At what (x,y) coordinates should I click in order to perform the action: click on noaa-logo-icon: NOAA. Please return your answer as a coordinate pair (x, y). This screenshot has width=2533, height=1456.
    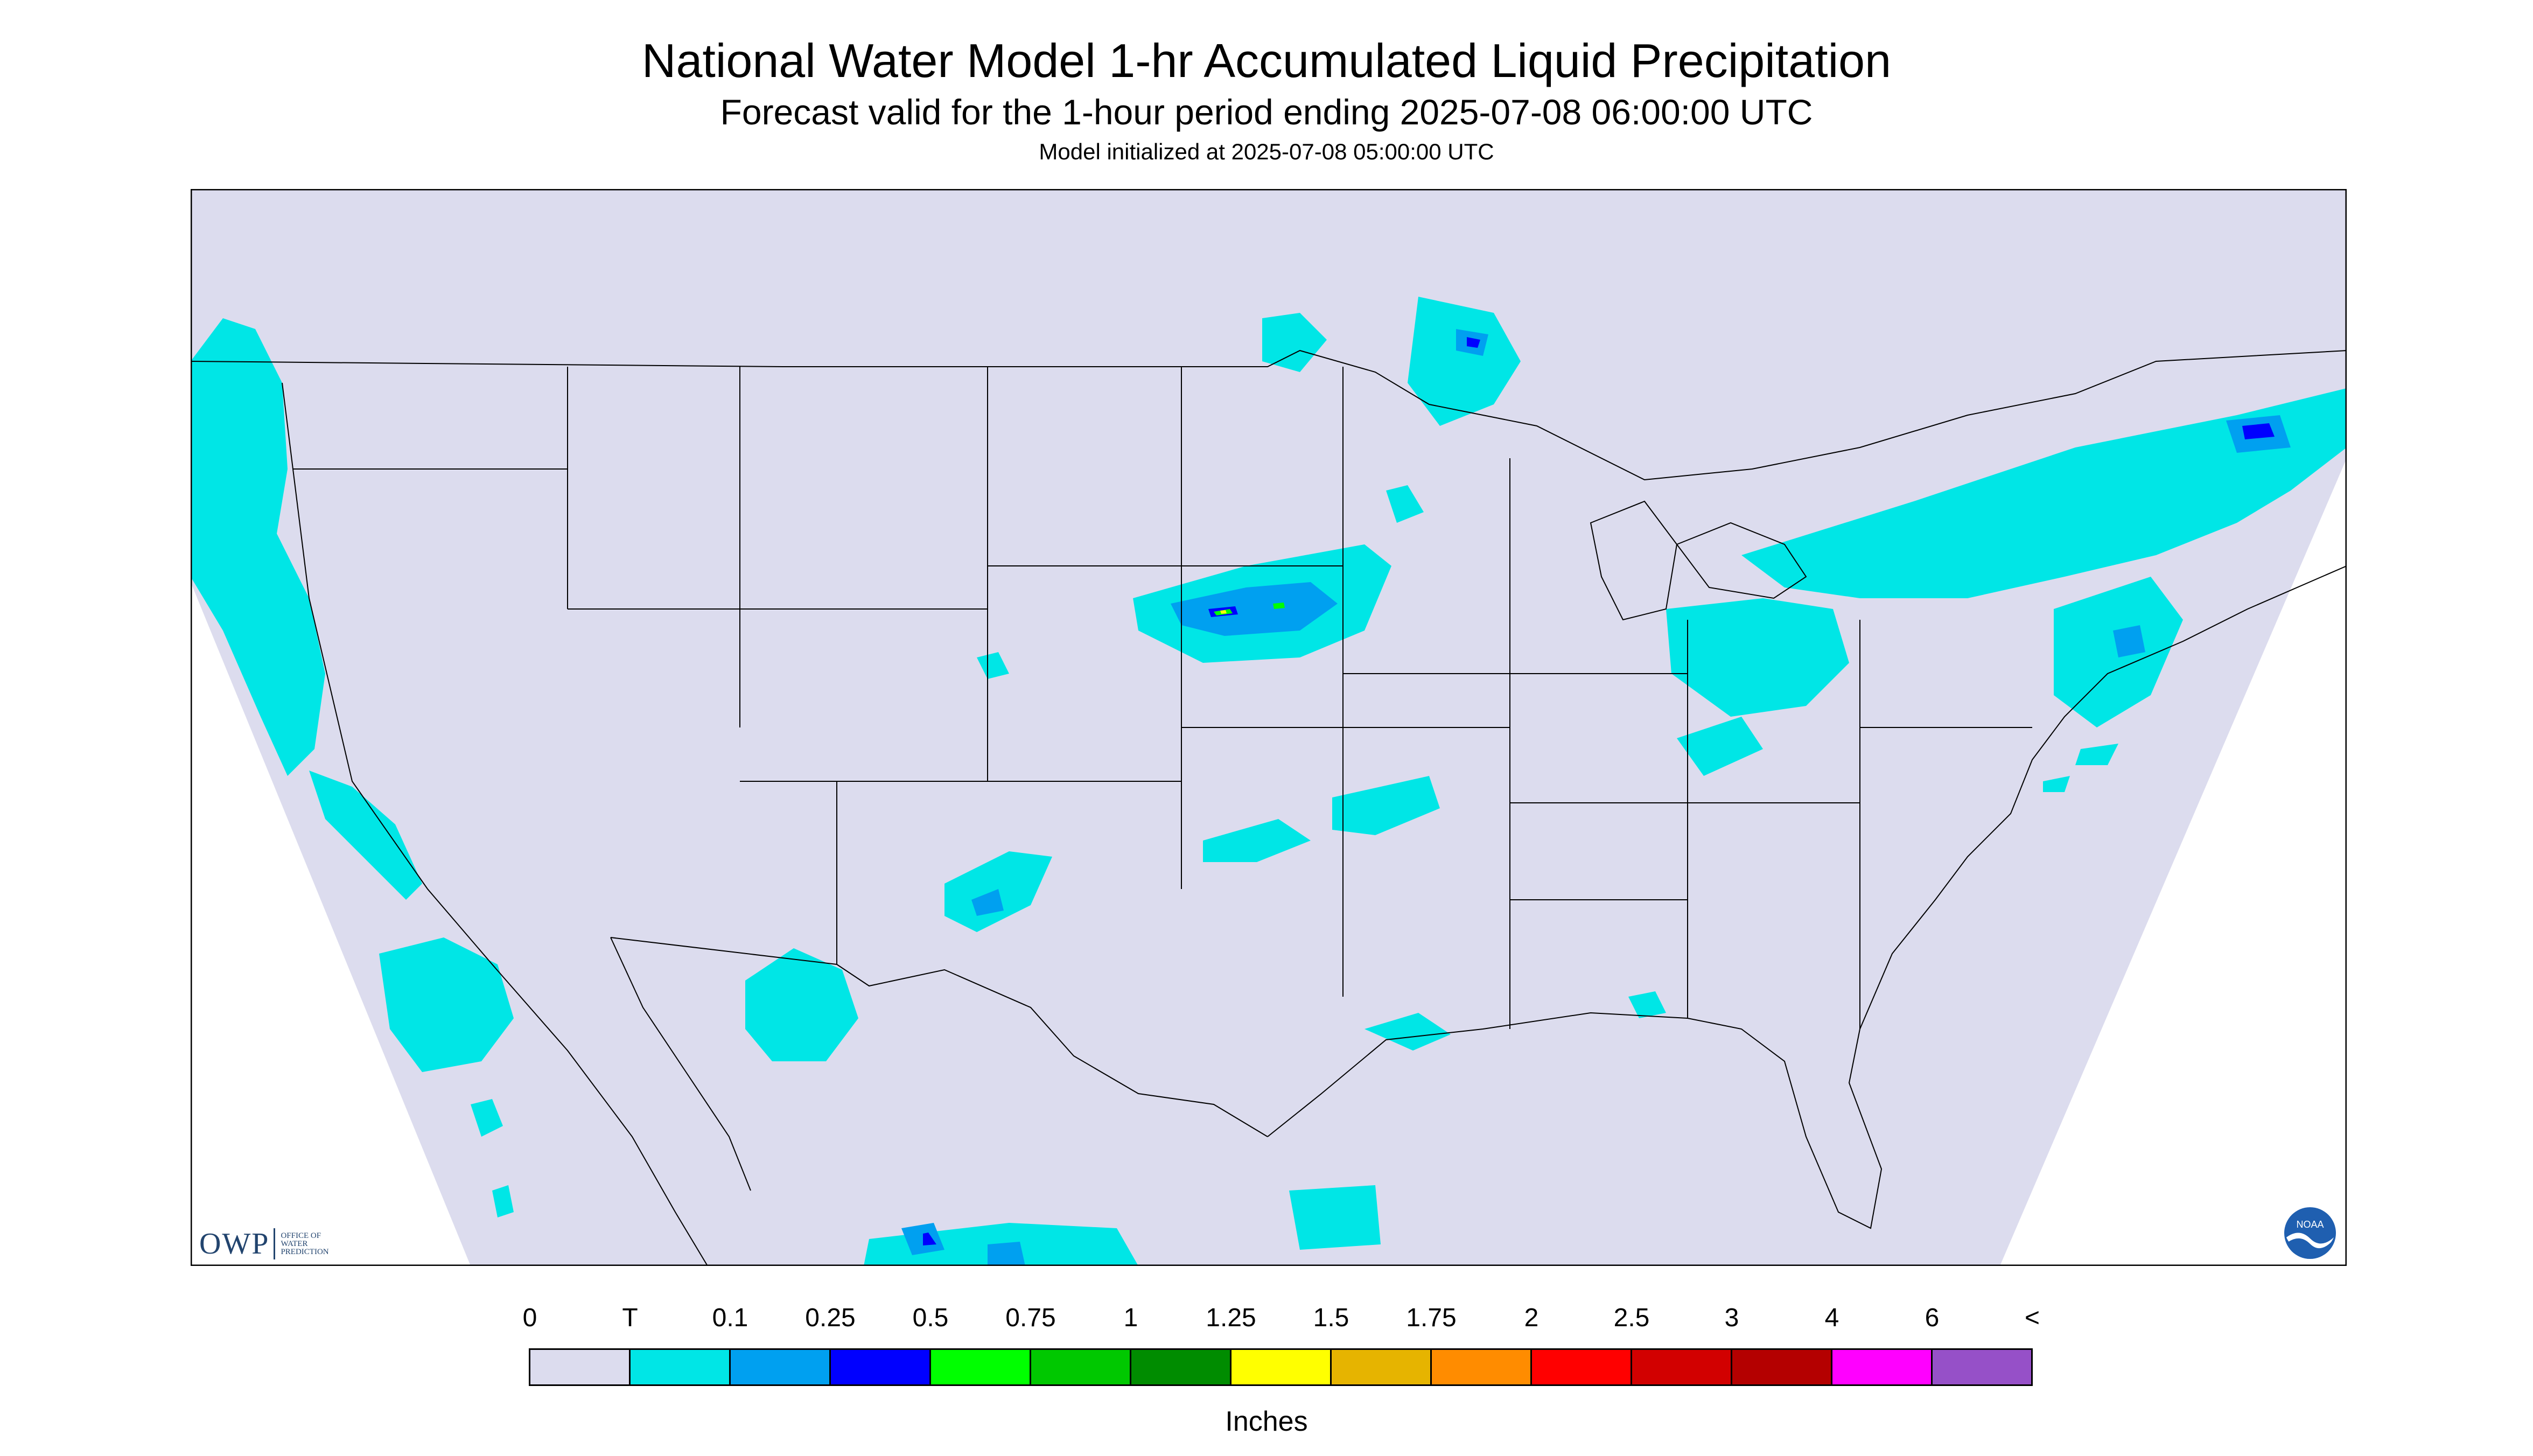
    Looking at the image, I should click on (2310, 1233).